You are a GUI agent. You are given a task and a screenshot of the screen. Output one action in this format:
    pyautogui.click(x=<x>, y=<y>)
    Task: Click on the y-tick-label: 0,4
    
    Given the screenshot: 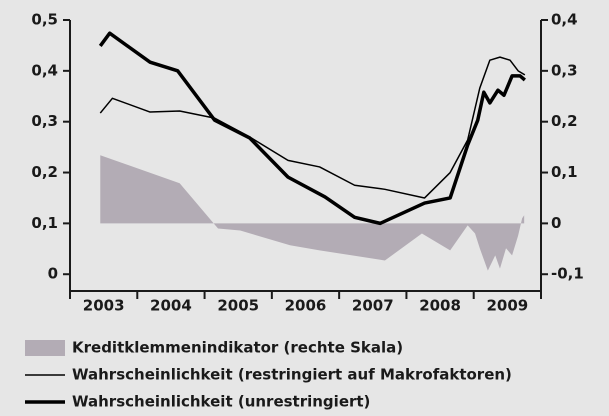 What is the action you would take?
    pyautogui.click(x=44, y=70)
    